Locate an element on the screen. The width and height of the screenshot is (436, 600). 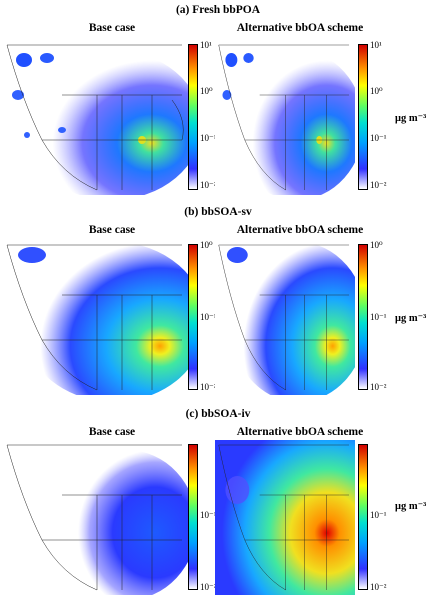
map-b-alt is located at coordinates (285, 317).